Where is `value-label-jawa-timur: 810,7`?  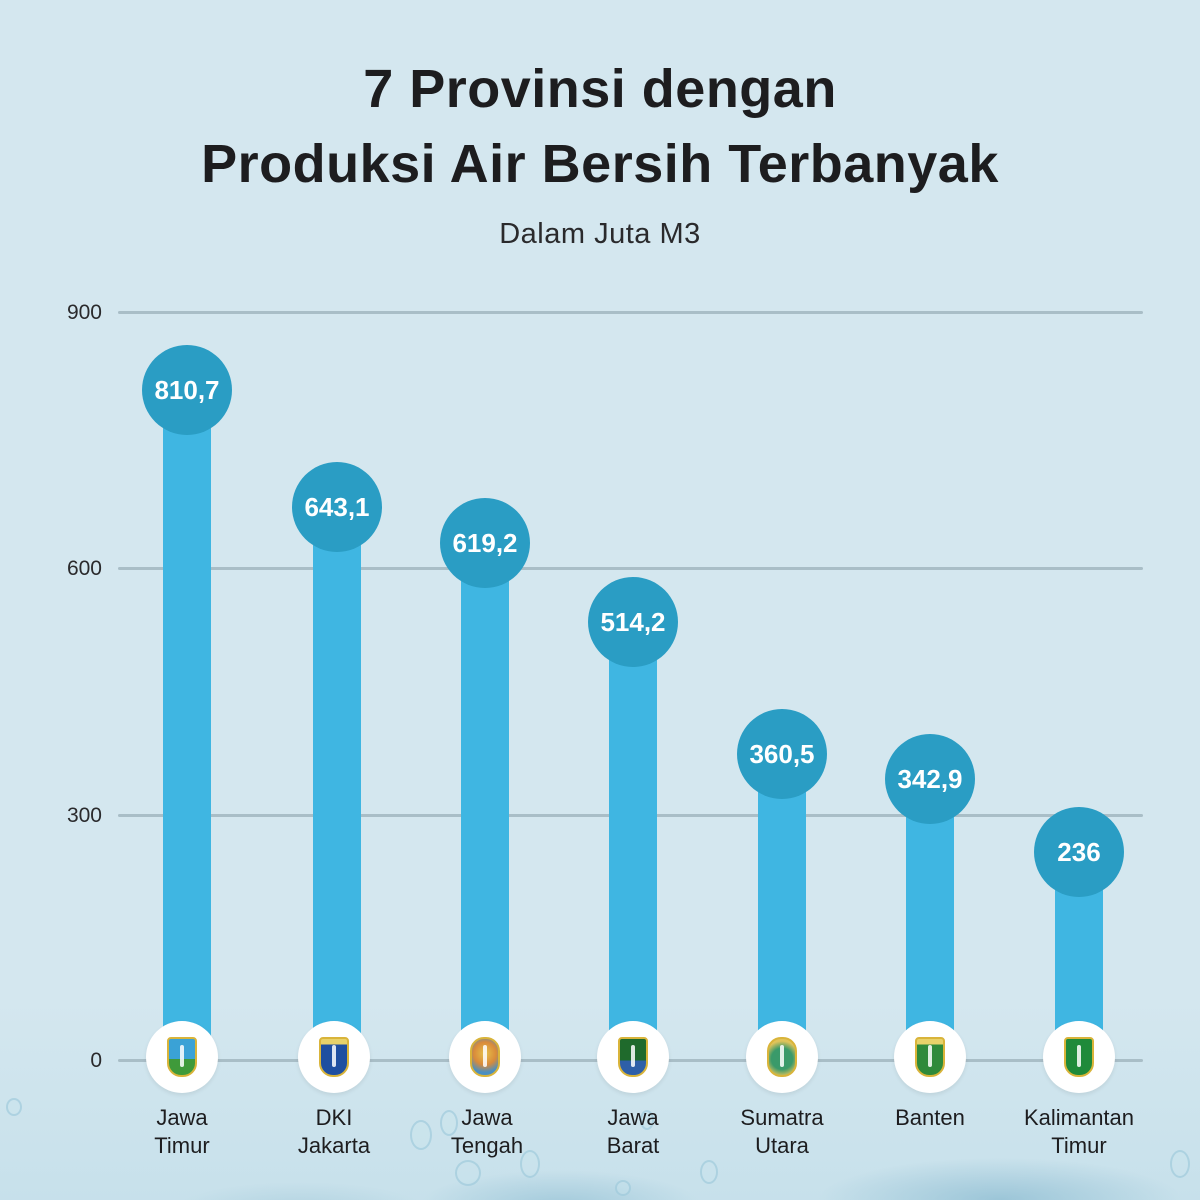
value-label-jawa-timur: 810,7 is located at coordinates (187, 390).